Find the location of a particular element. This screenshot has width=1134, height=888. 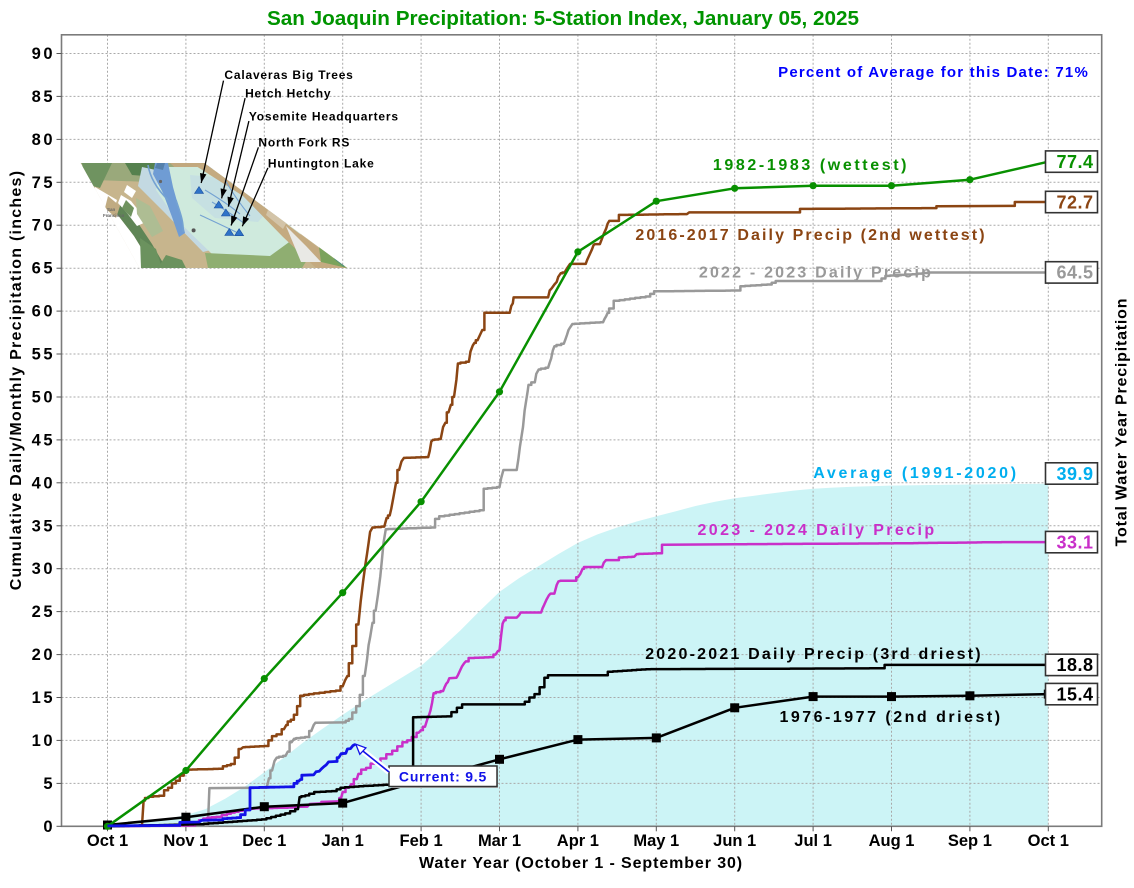

svg-text:2016-2017 Daily Precip (2nd we: 2016-2017 Daily Precip (2nd wettest) is located at coordinates (810, 235).